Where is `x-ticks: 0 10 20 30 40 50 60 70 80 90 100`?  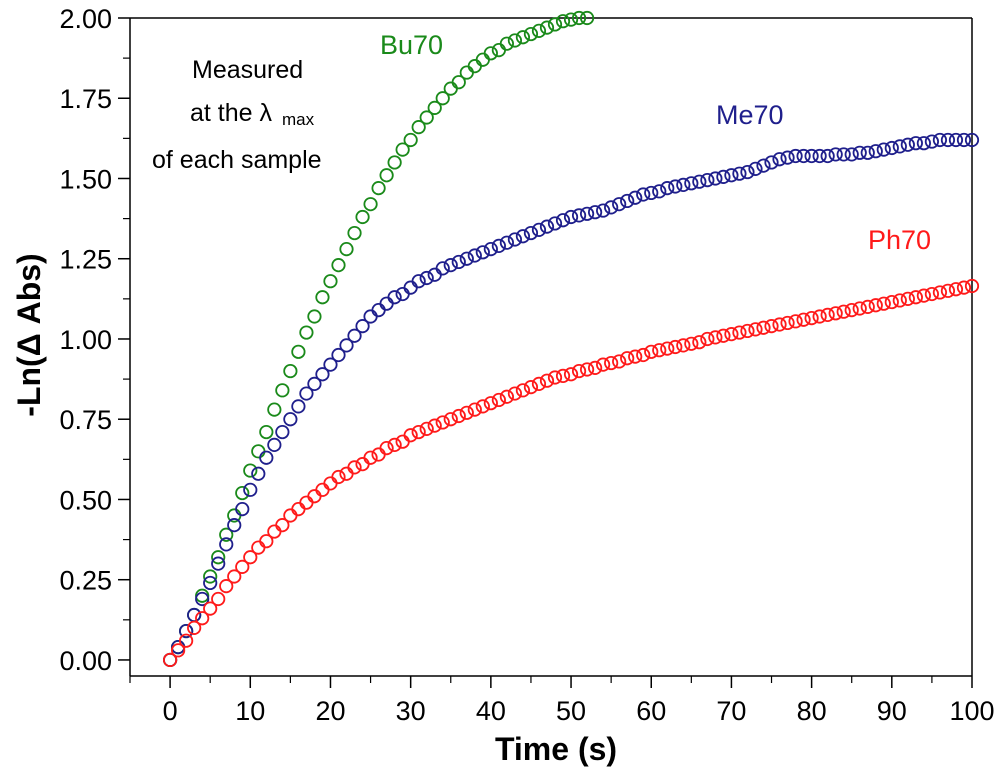 x-ticks: 0 10 20 30 40 50 60 70 80 90 100 is located at coordinates (562, 701).